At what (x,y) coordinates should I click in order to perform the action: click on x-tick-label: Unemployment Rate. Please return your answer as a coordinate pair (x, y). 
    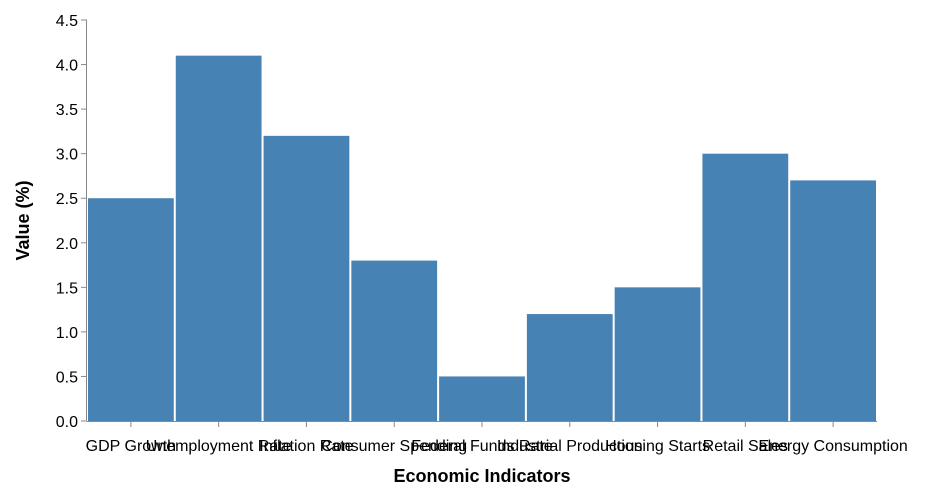
    Looking at the image, I should click on (219, 446).